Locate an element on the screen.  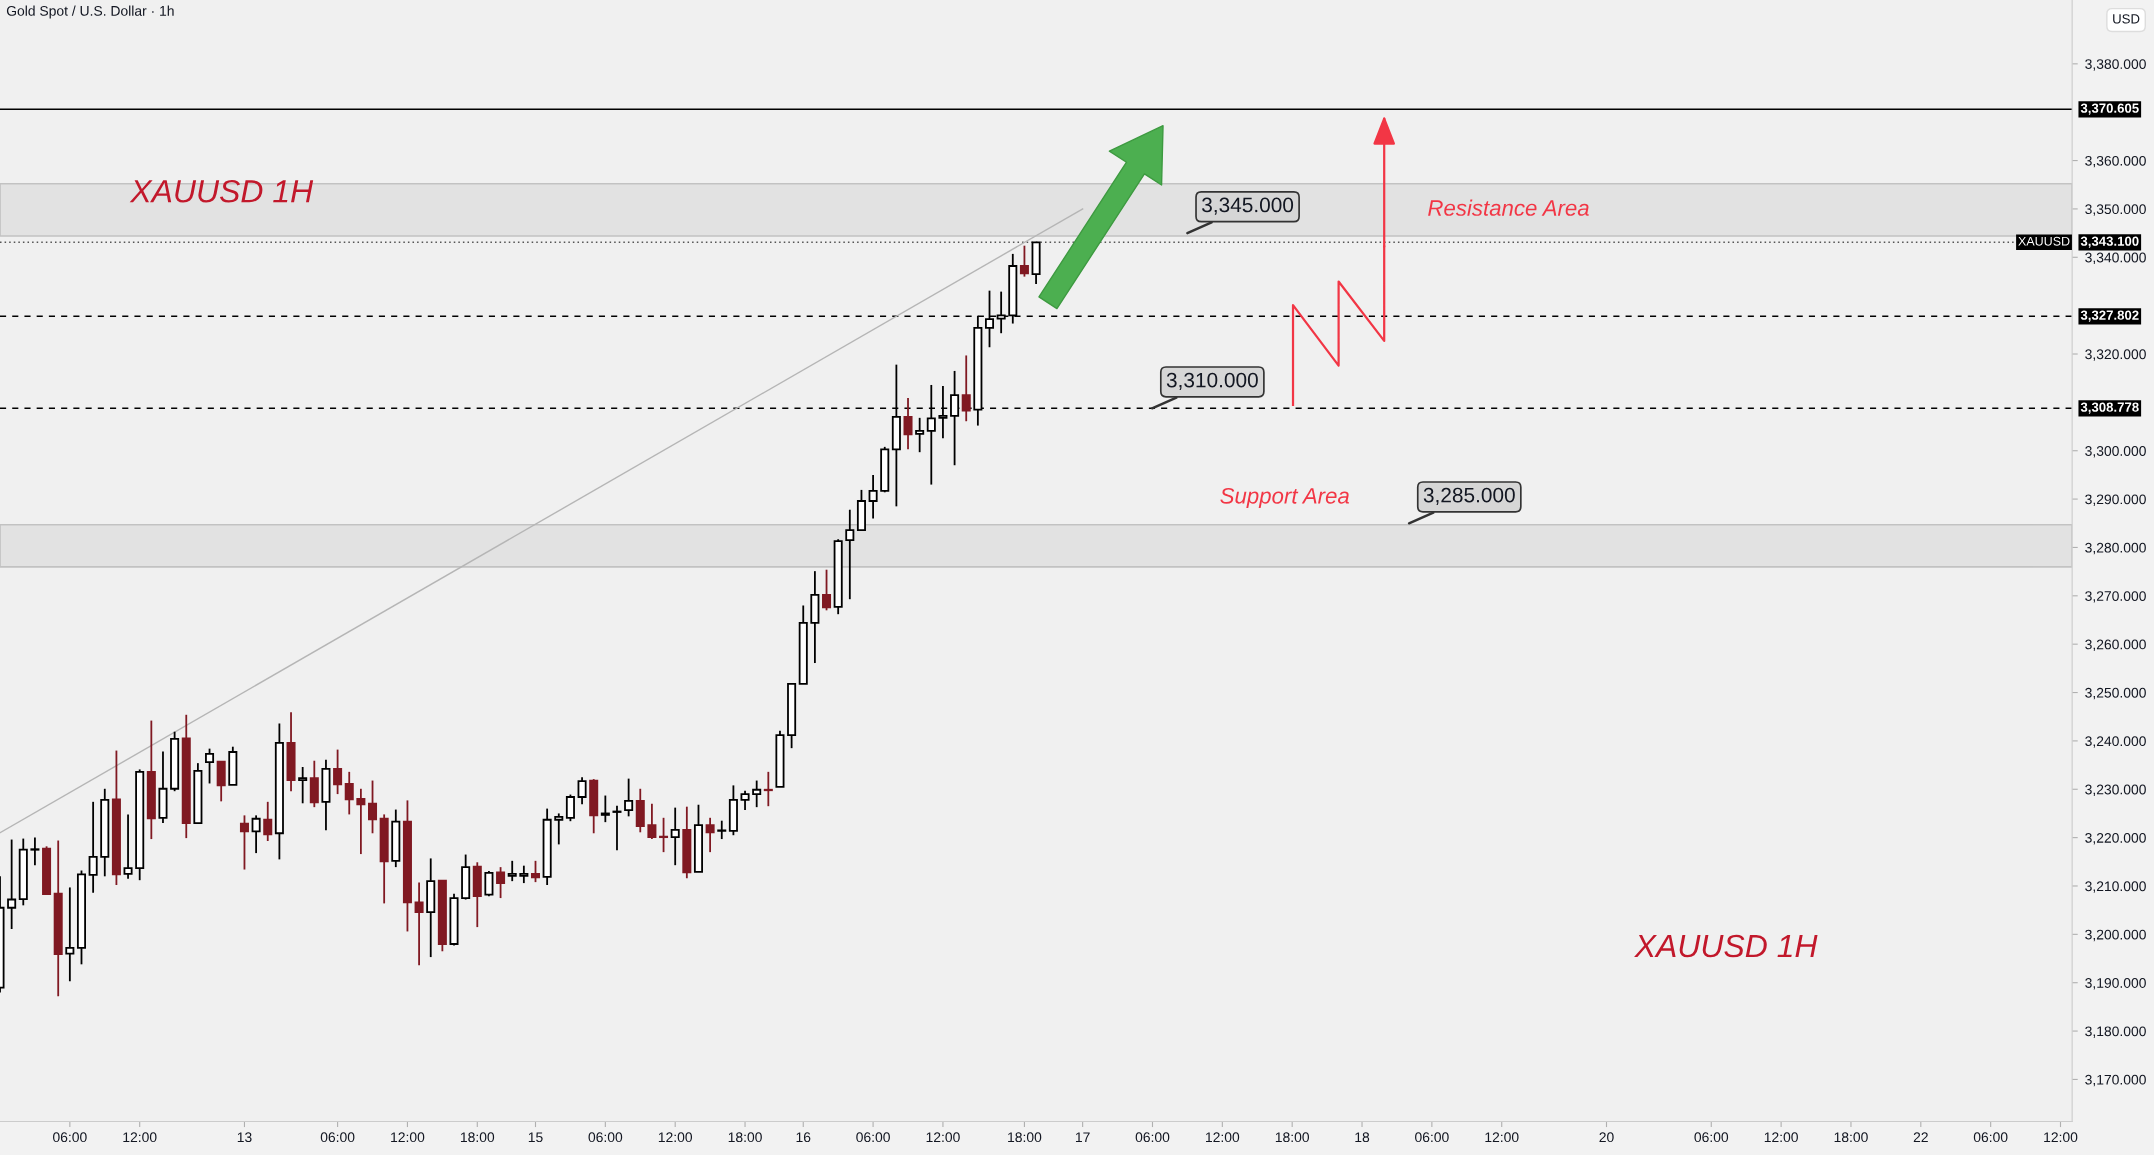
x-tick-label: 17 is located at coordinates (1082, 1137).